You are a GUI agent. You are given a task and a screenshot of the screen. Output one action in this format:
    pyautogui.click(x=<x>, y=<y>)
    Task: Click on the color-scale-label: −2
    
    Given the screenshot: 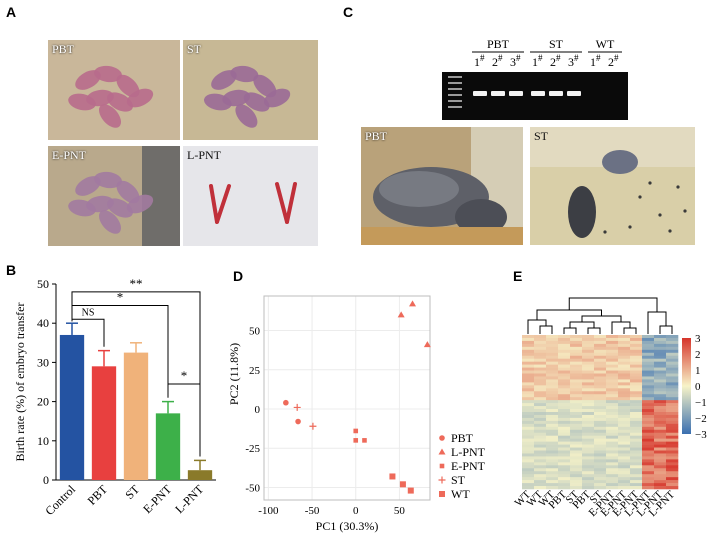 What is the action you would take?
    pyautogui.click(x=701, y=419)
    